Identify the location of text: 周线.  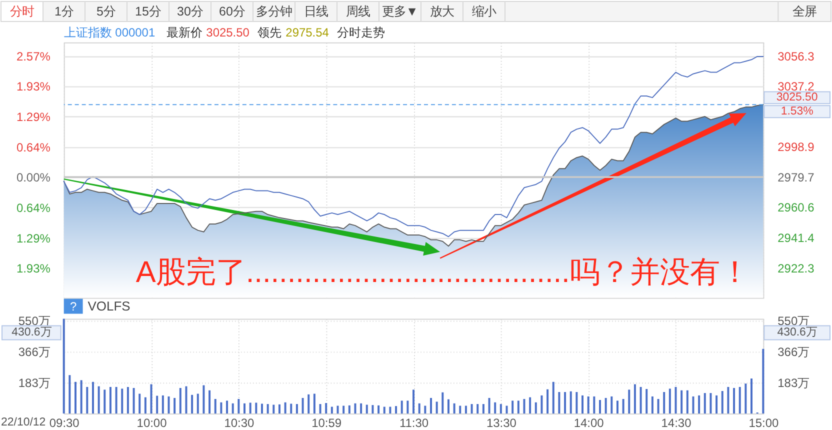
(358, 11).